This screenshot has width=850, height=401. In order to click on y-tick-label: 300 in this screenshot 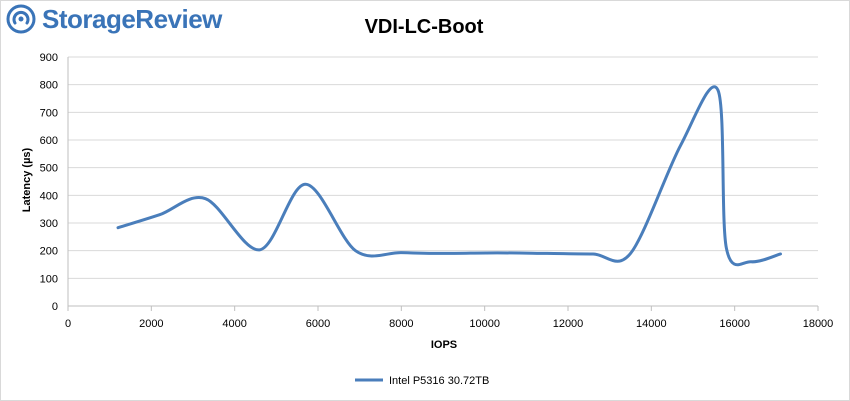, I will do `click(49, 224)`.